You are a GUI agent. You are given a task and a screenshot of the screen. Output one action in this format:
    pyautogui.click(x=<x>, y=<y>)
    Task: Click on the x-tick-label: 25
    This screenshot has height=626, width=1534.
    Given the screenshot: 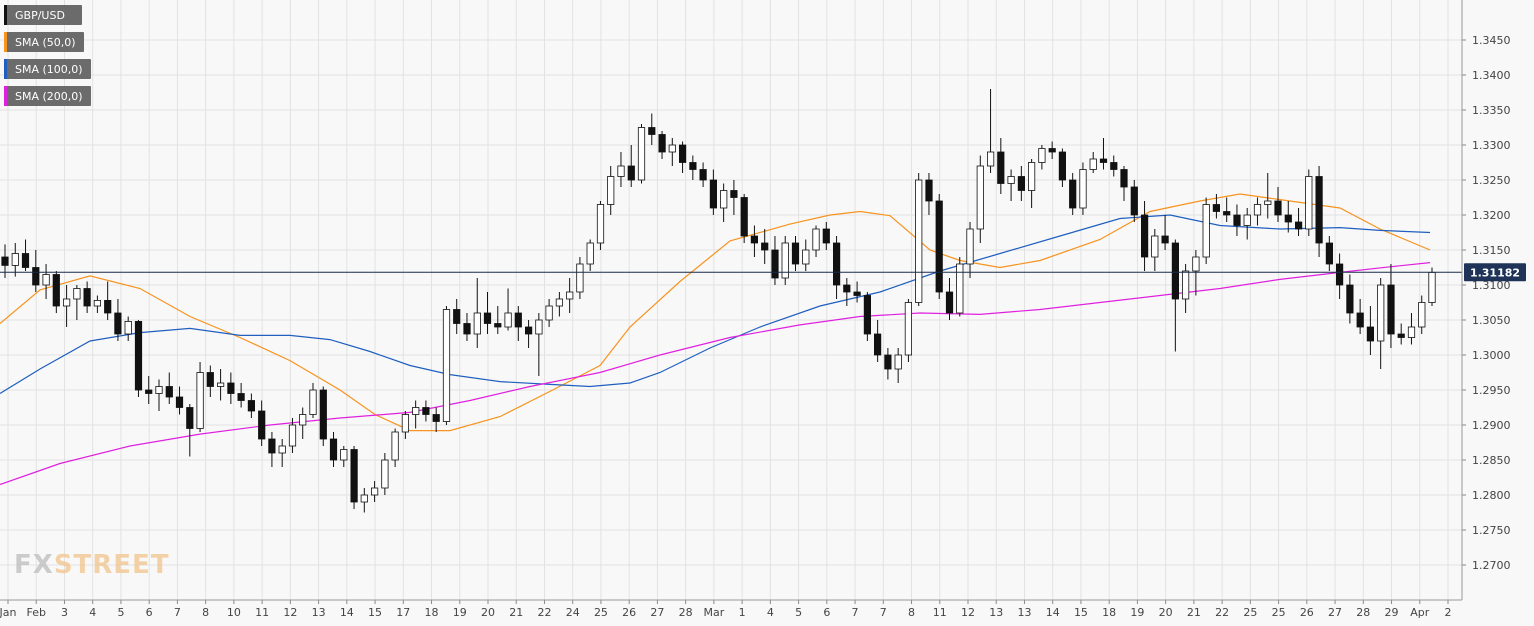 What is the action you would take?
    pyautogui.click(x=601, y=612)
    